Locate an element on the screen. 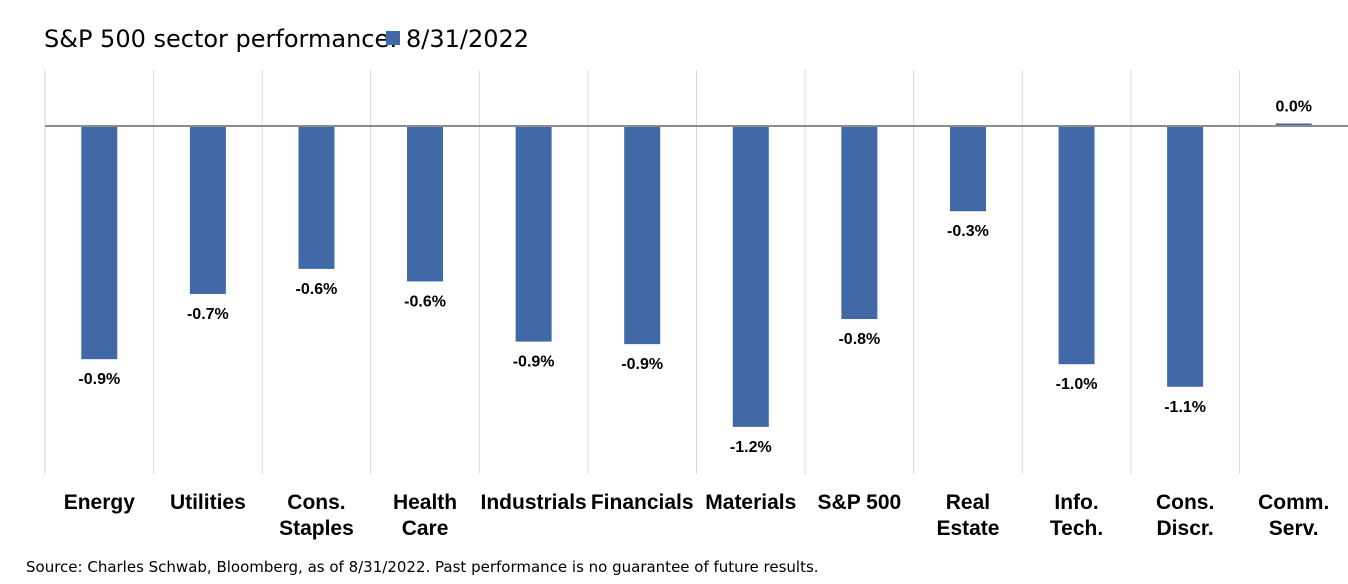 The width and height of the screenshot is (1348, 584). category-label: S&P 500 is located at coordinates (860, 502).